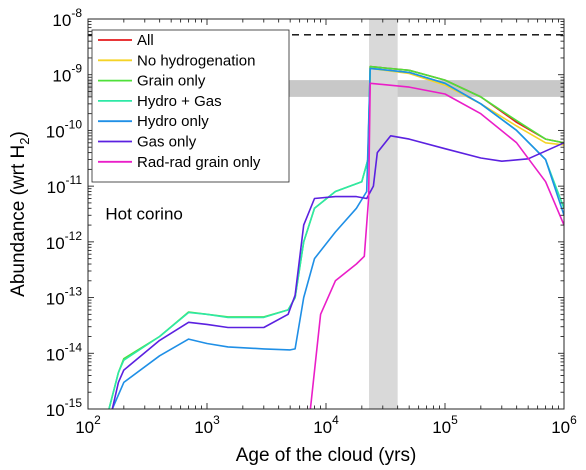 The width and height of the screenshot is (586, 470). I want to click on y-tick-label: 10⁻¹⁵, so click(64, 408).